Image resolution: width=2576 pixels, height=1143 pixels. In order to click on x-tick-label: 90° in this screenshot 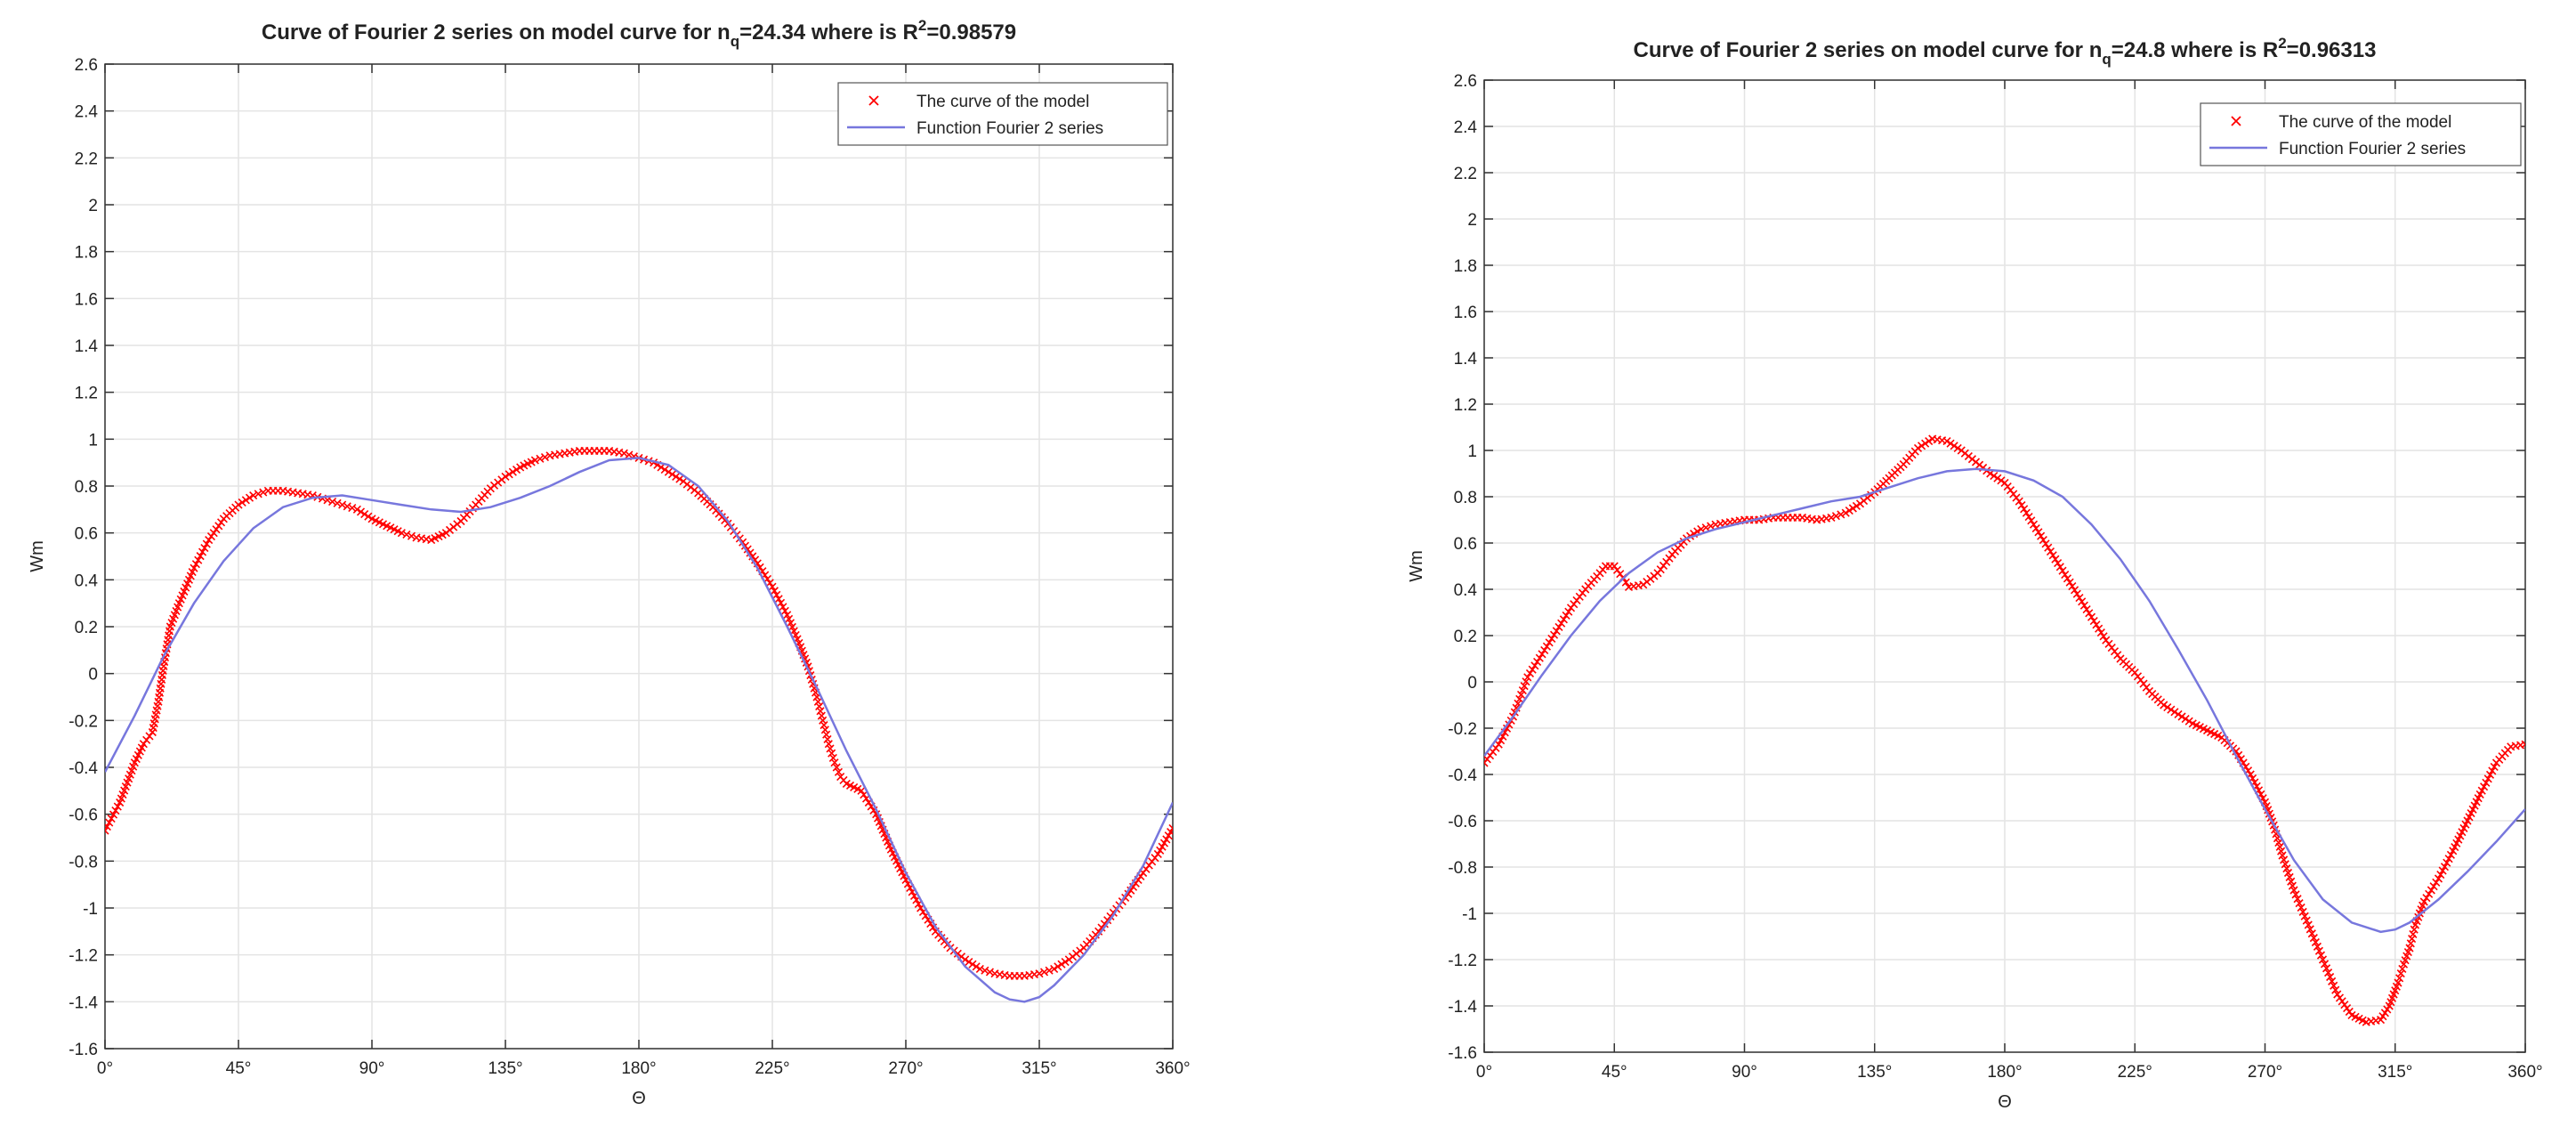, I will do `click(1744, 1072)`.